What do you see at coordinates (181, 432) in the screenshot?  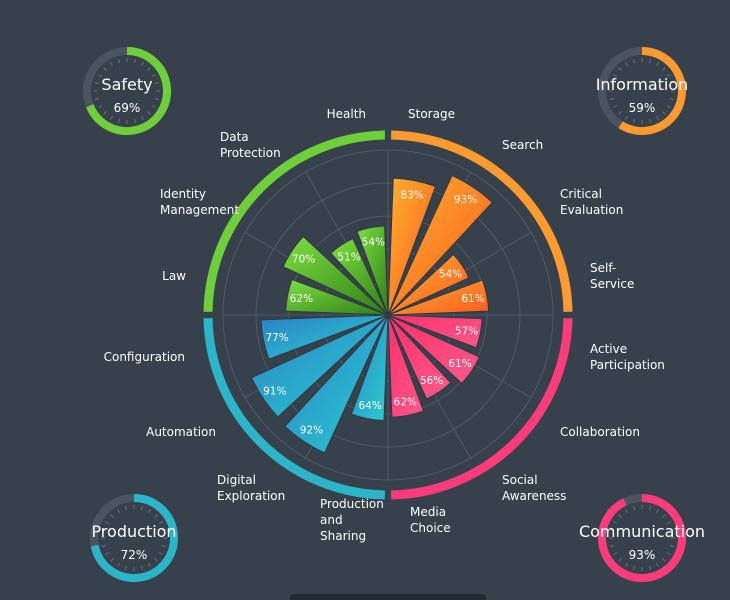 I see `category-label: Automation` at bounding box center [181, 432].